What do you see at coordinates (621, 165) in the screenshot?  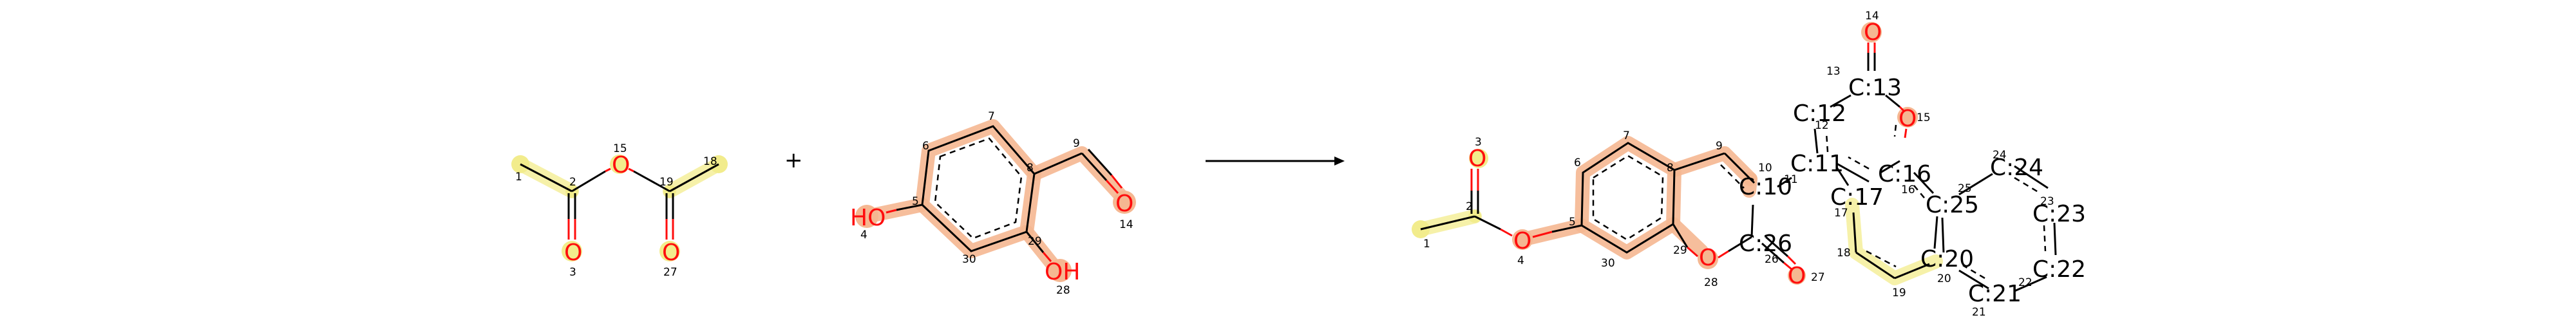 I see `r1-oxygen-15: O` at bounding box center [621, 165].